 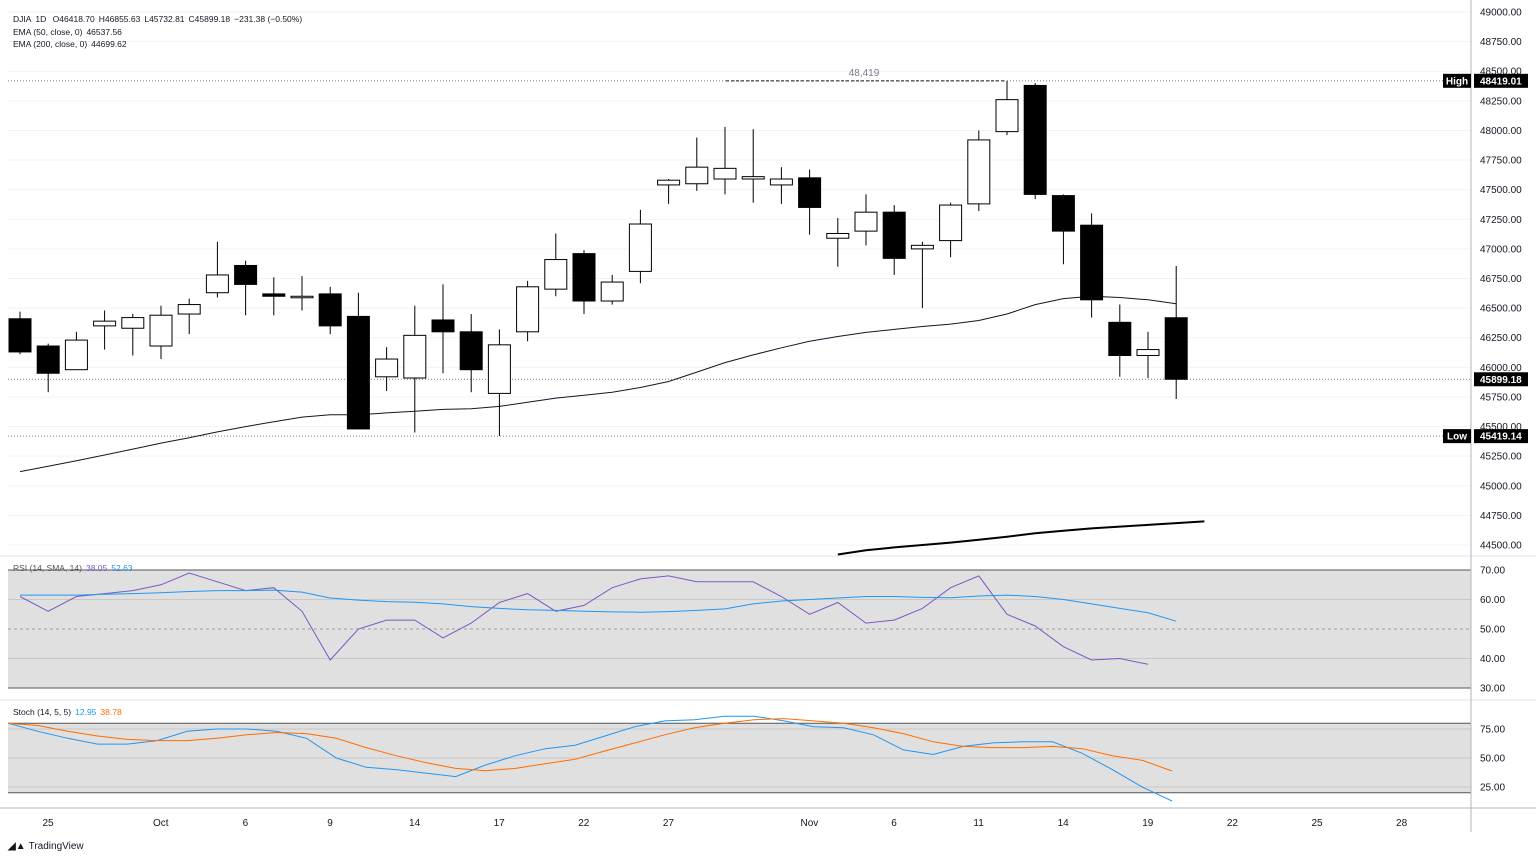 I want to click on stoch-tick-label: 75.00, so click(x=1492, y=730).